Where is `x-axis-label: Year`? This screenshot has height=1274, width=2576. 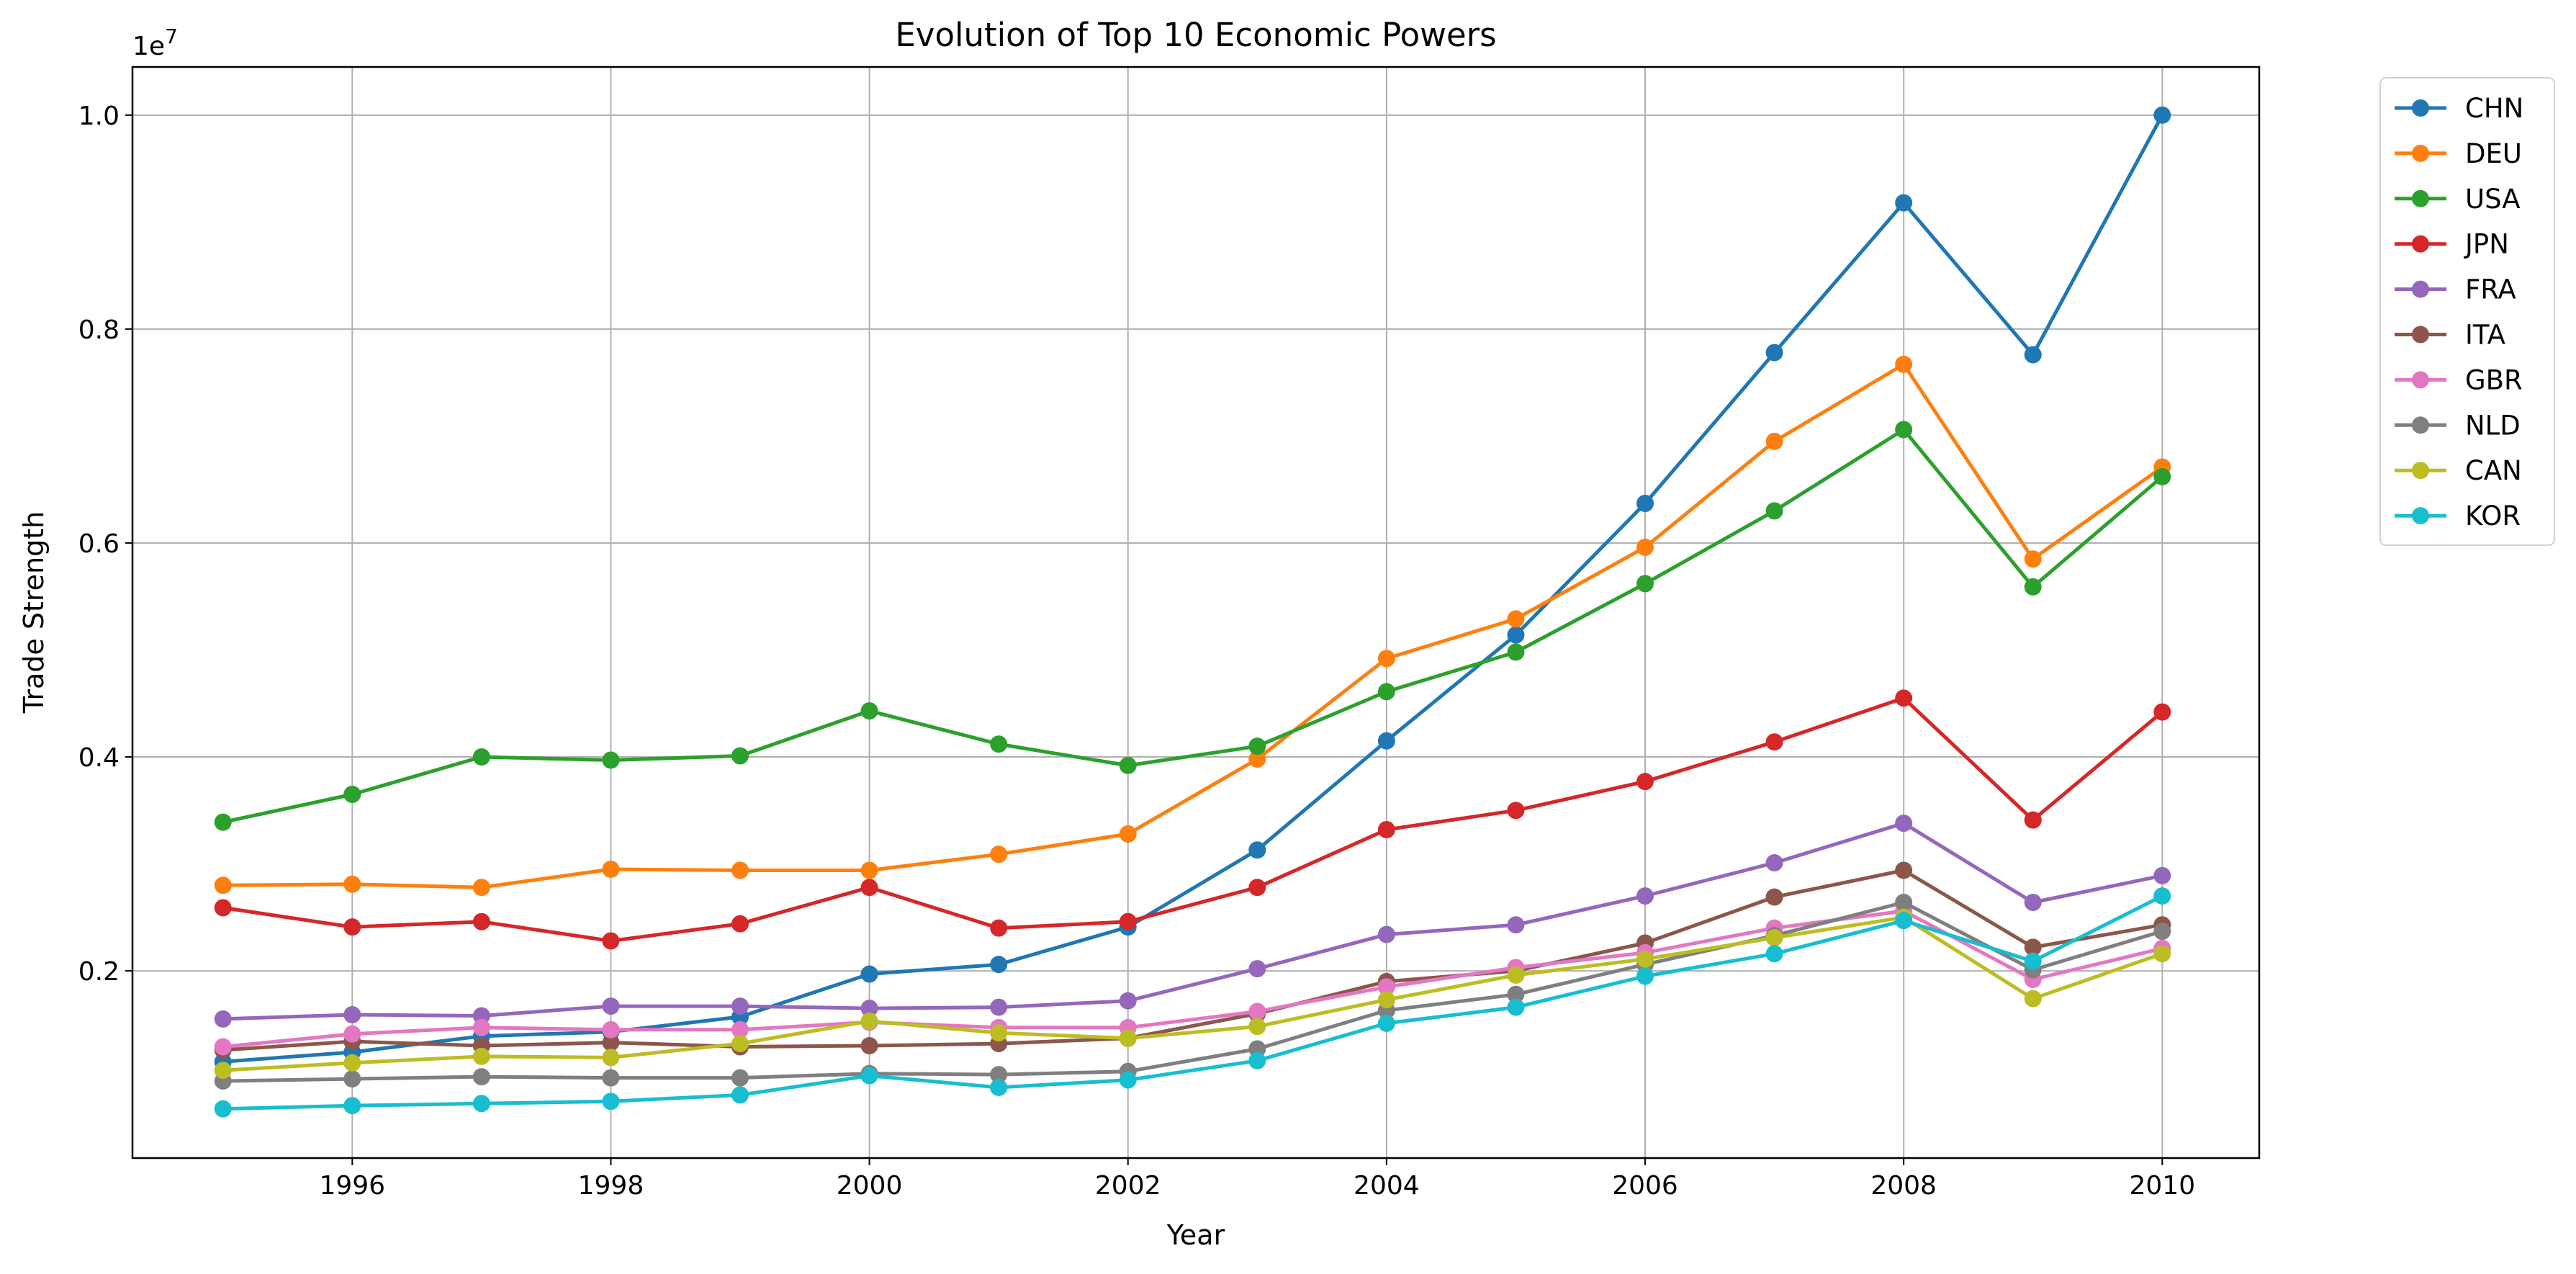
x-axis-label: Year is located at coordinates (1195, 1235).